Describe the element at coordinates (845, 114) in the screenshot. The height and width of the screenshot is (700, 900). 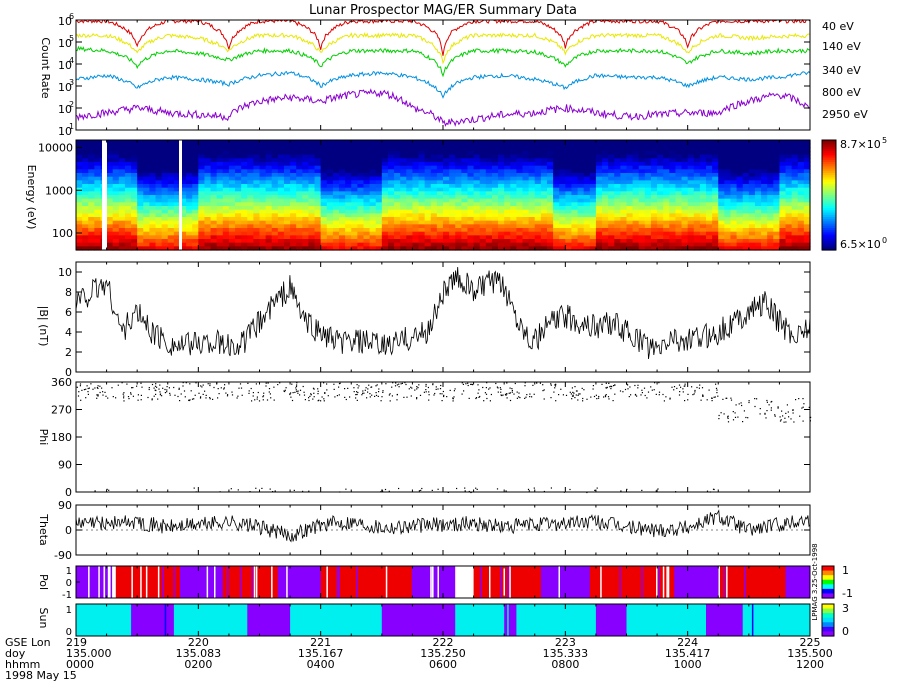
I see `legend-2950-eV: 2950 eV` at that location.